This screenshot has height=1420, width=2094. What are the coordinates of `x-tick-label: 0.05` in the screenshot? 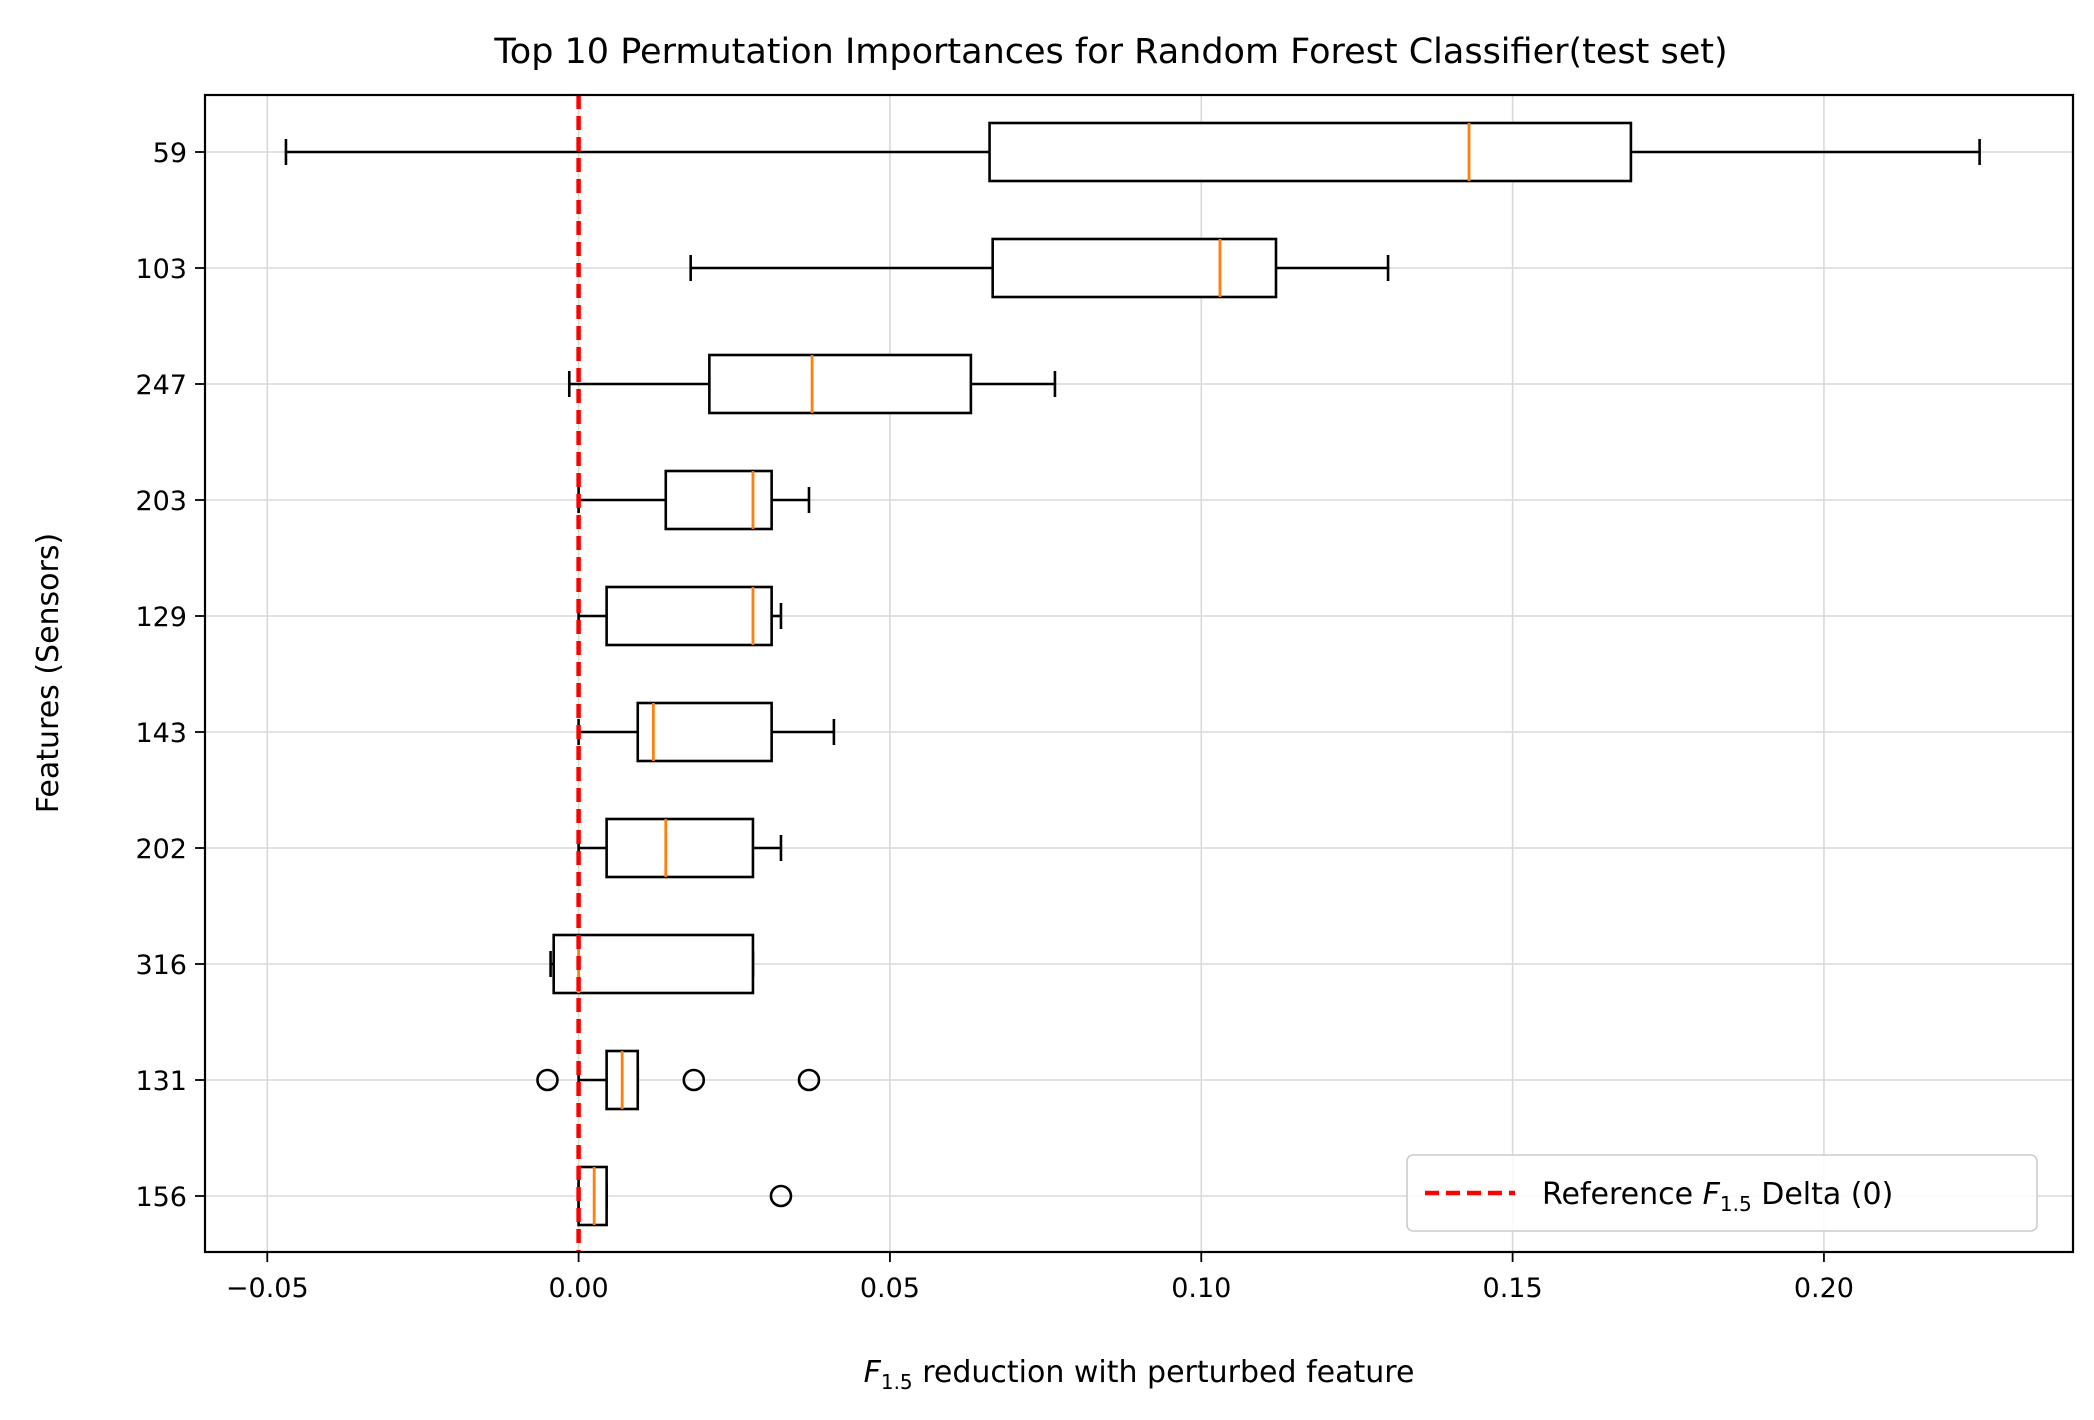 It's located at (890, 1288).